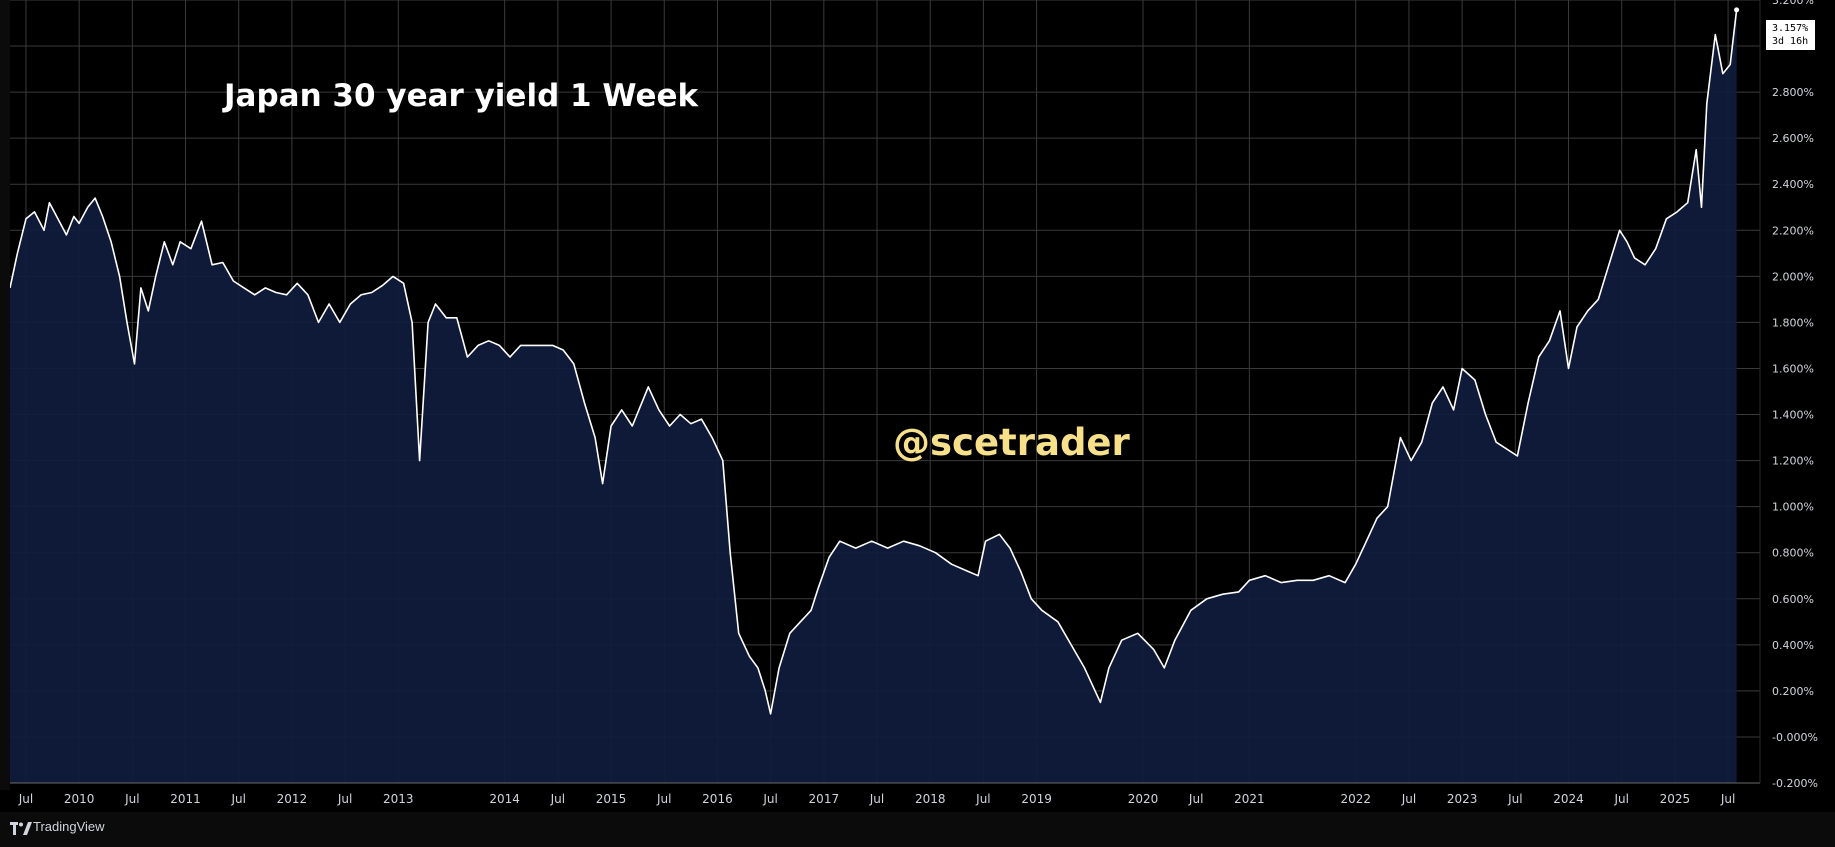 This screenshot has width=1835, height=847. Describe the element at coordinates (1793, 92) in the screenshot. I see `y-tick-label: 2.800%` at that location.